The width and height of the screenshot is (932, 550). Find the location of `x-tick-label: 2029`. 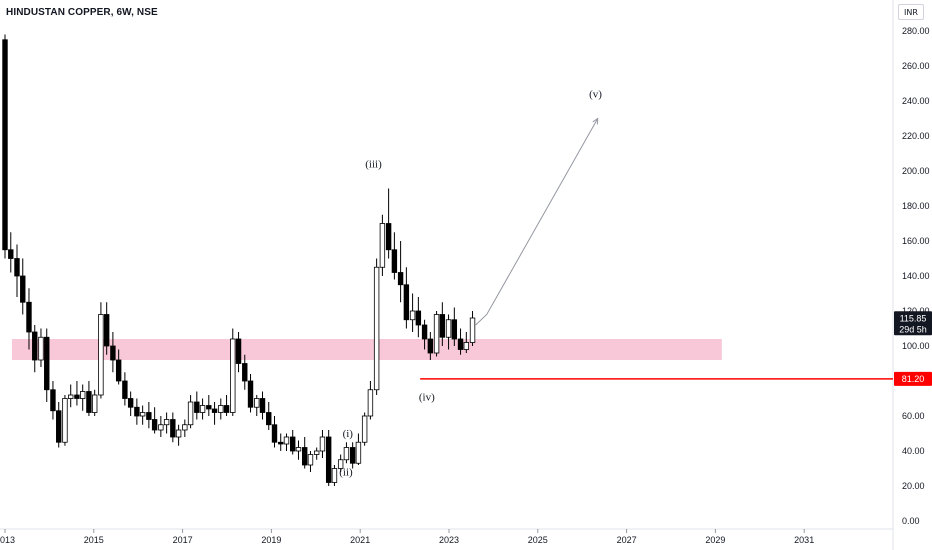

x-tick-label: 2029 is located at coordinates (715, 540).